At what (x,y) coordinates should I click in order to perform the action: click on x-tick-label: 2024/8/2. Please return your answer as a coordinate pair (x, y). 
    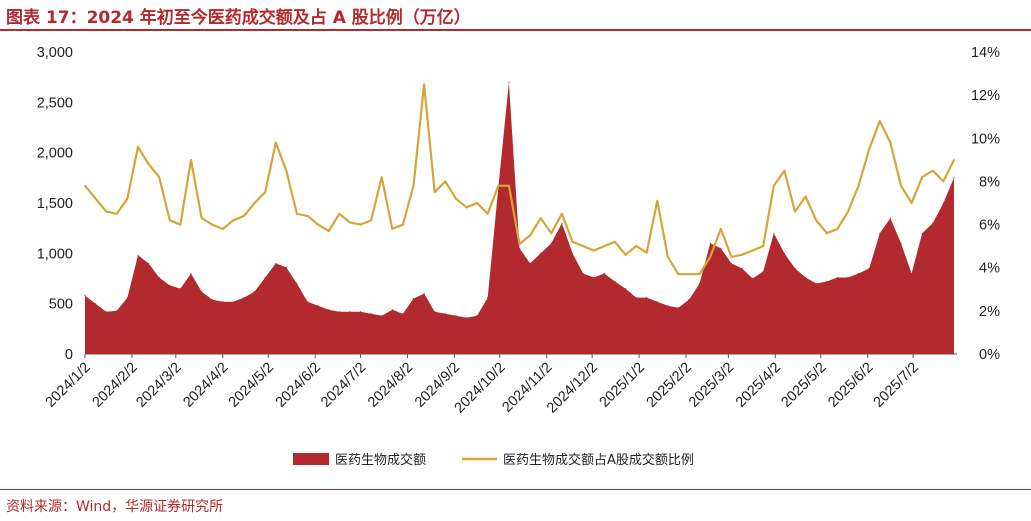
    Looking at the image, I should click on (390, 385).